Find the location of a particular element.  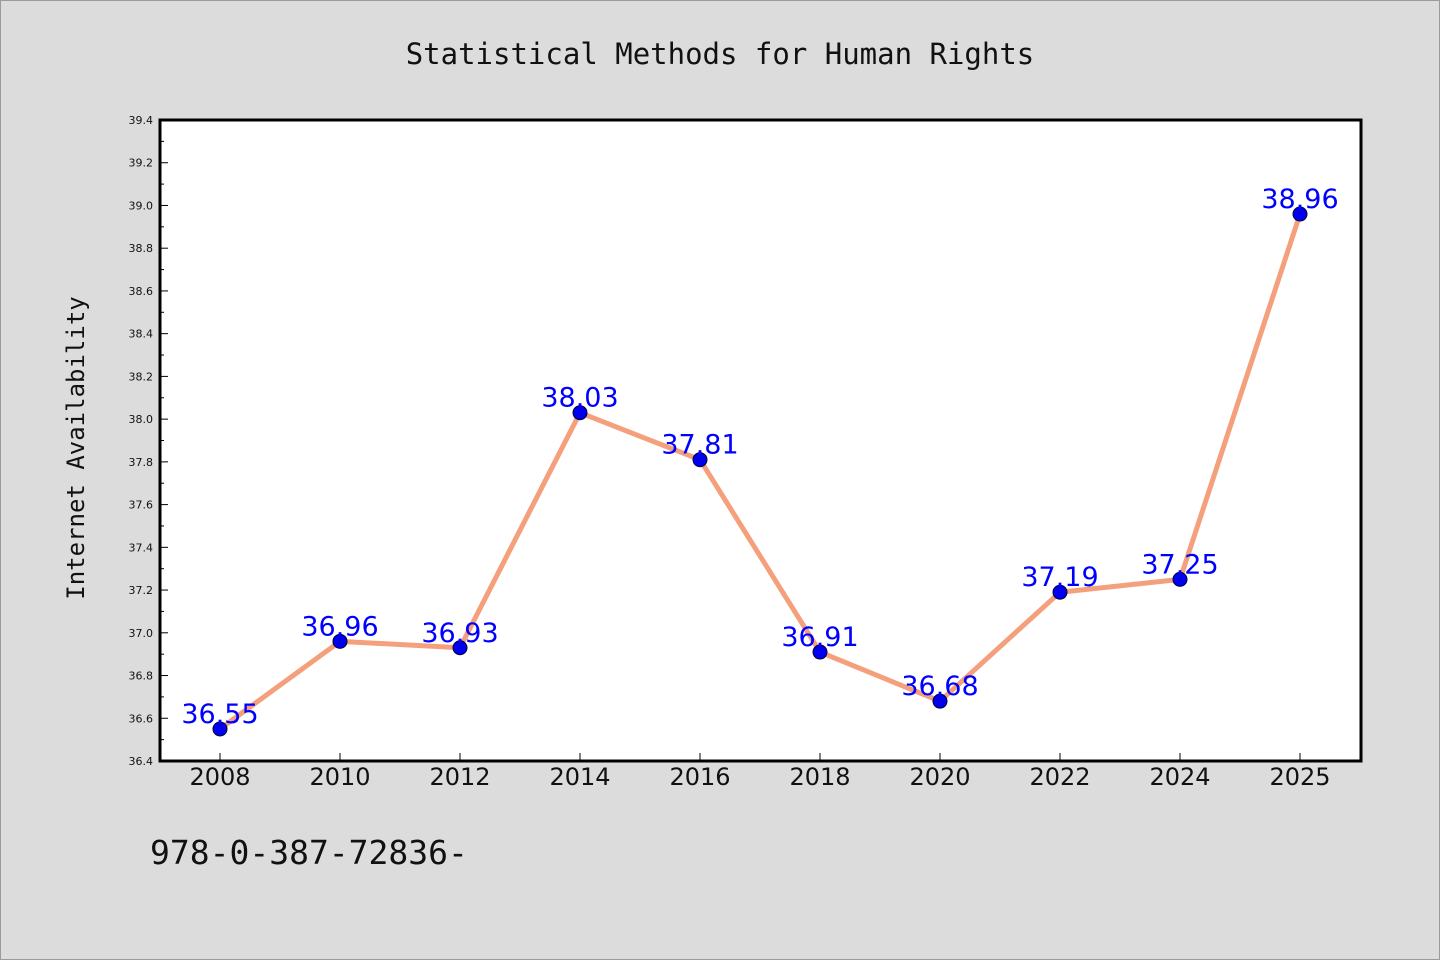

y-tick-label: 38.4 is located at coordinates (141, 334).